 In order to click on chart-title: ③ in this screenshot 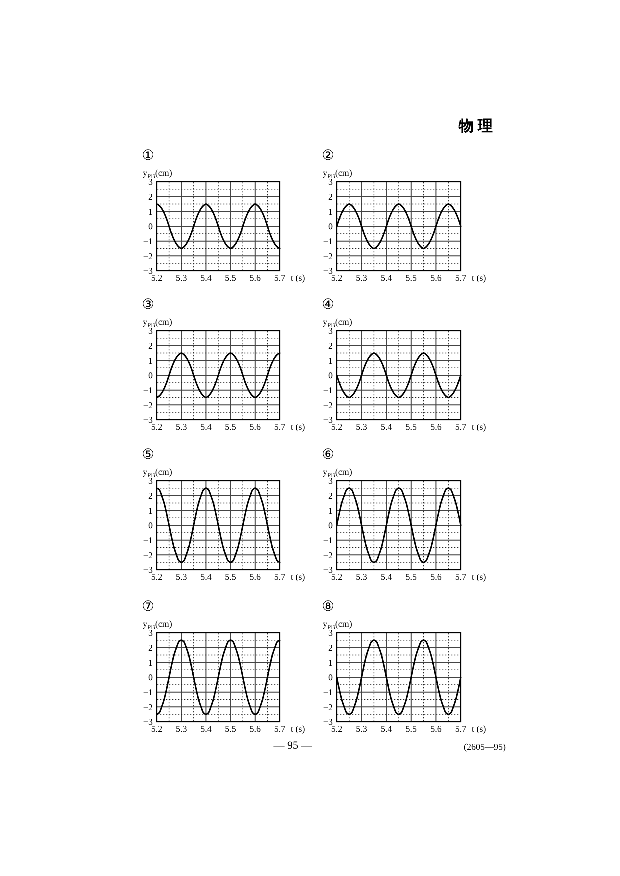, I will do `click(148, 305)`.